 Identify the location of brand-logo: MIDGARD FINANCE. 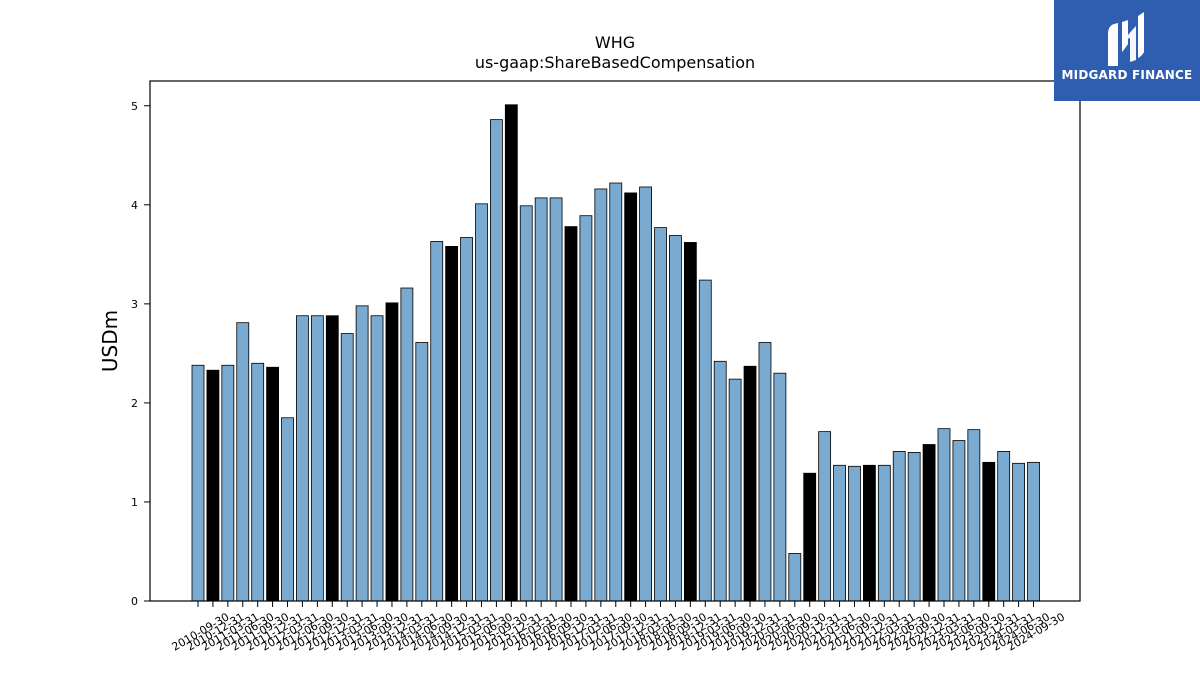
(1127, 50).